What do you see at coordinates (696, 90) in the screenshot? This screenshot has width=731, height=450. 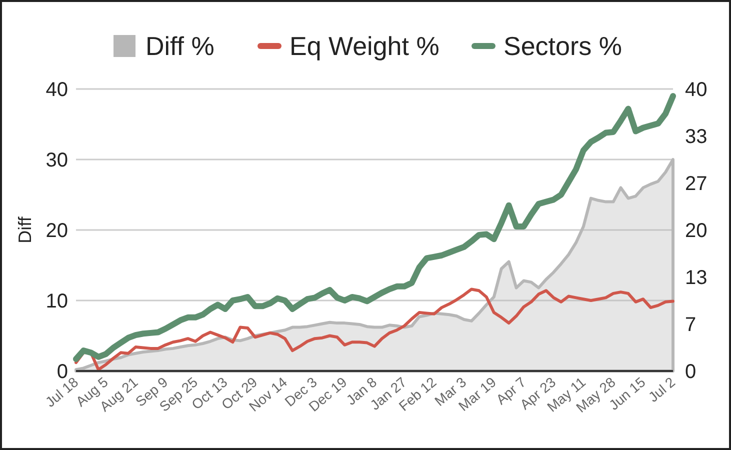 I see `y2-tick-label: 40` at bounding box center [696, 90].